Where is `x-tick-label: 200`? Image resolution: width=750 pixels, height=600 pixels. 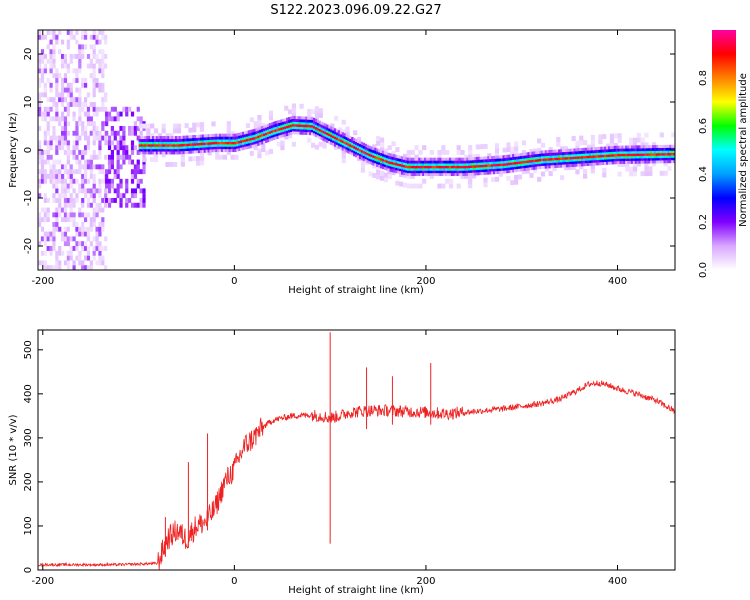 x-tick-label: 200 is located at coordinates (425, 281).